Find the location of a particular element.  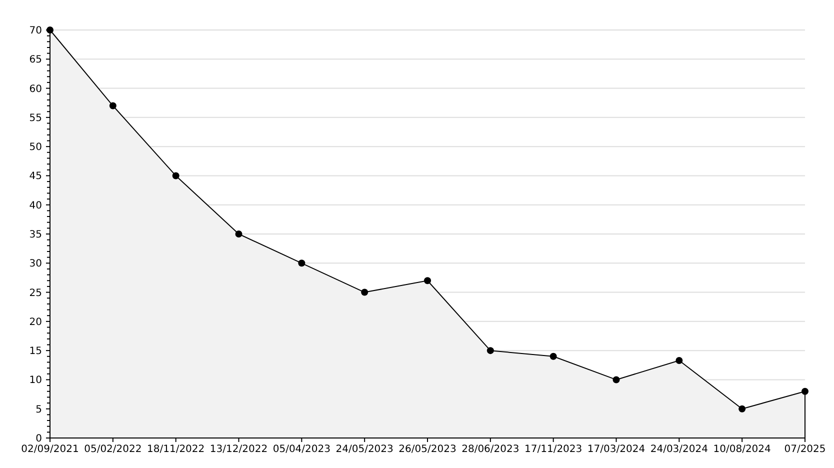

y-tick-label: 60 is located at coordinates (35, 89).